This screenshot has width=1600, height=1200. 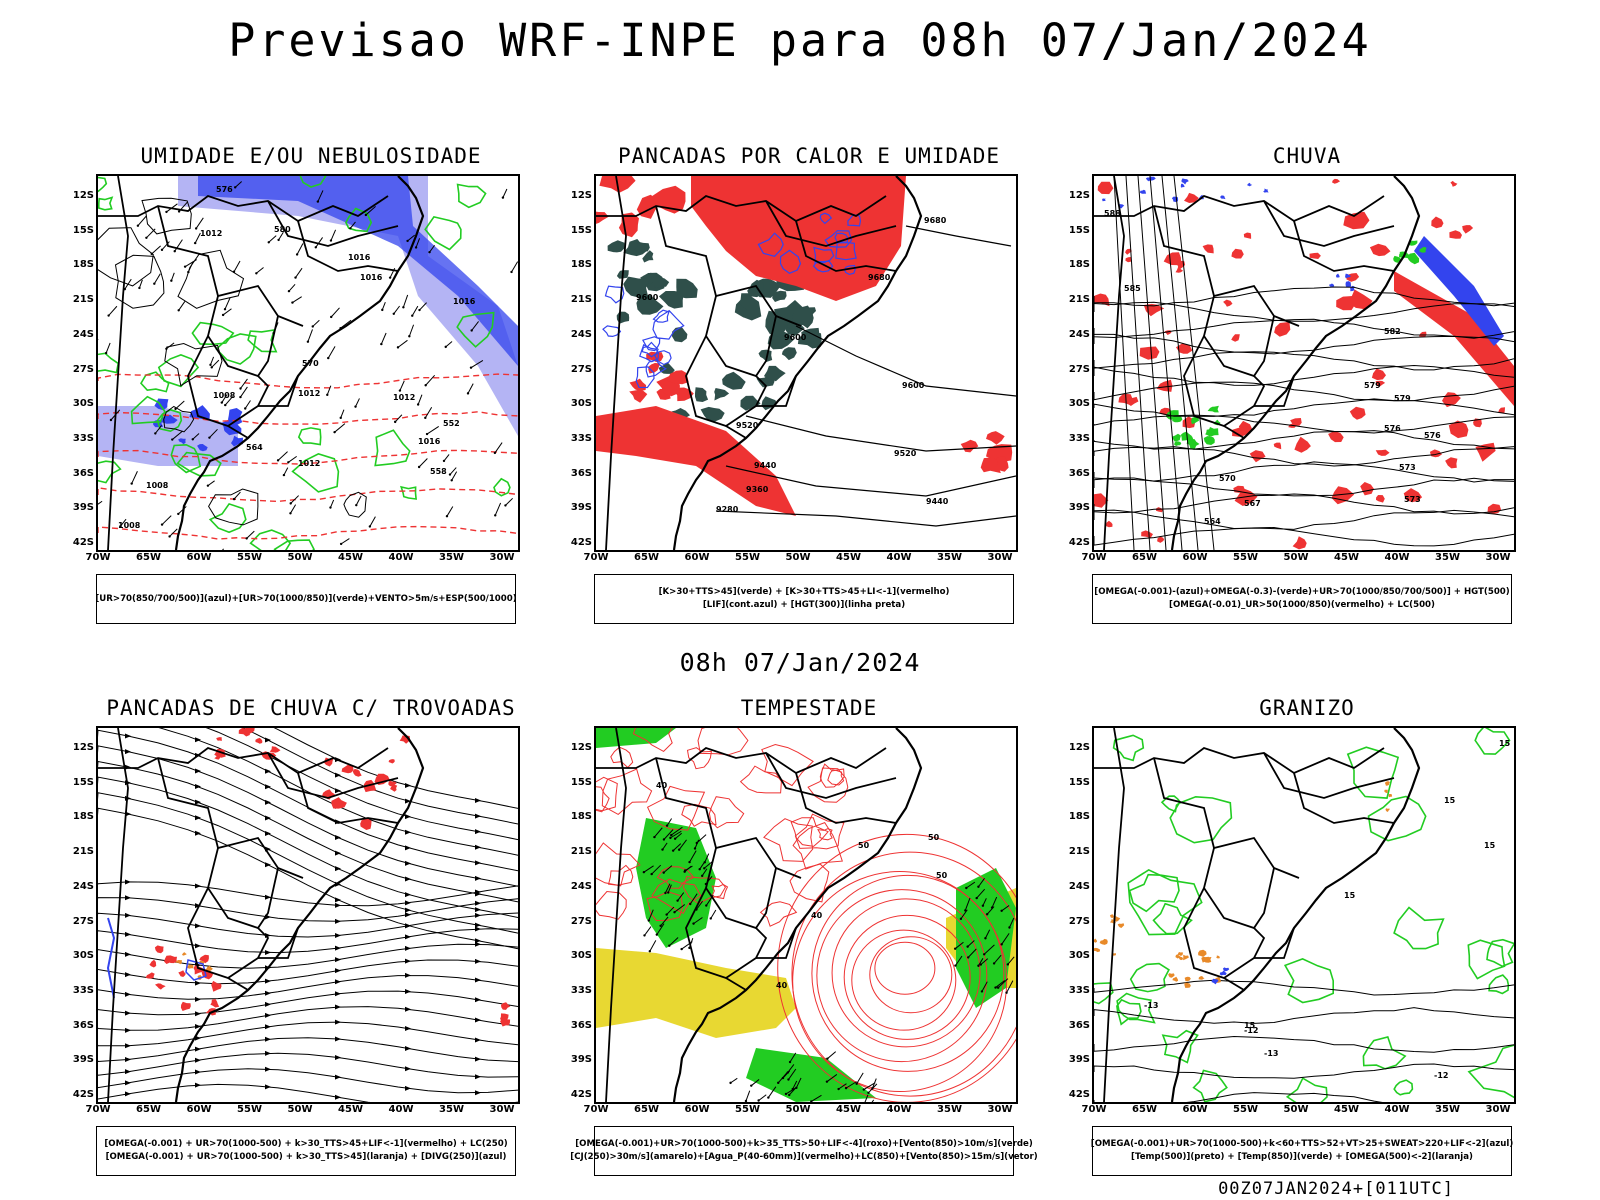 What do you see at coordinates (190, 966) in the screenshot?
I see `instability-patch` at bounding box center [190, 966].